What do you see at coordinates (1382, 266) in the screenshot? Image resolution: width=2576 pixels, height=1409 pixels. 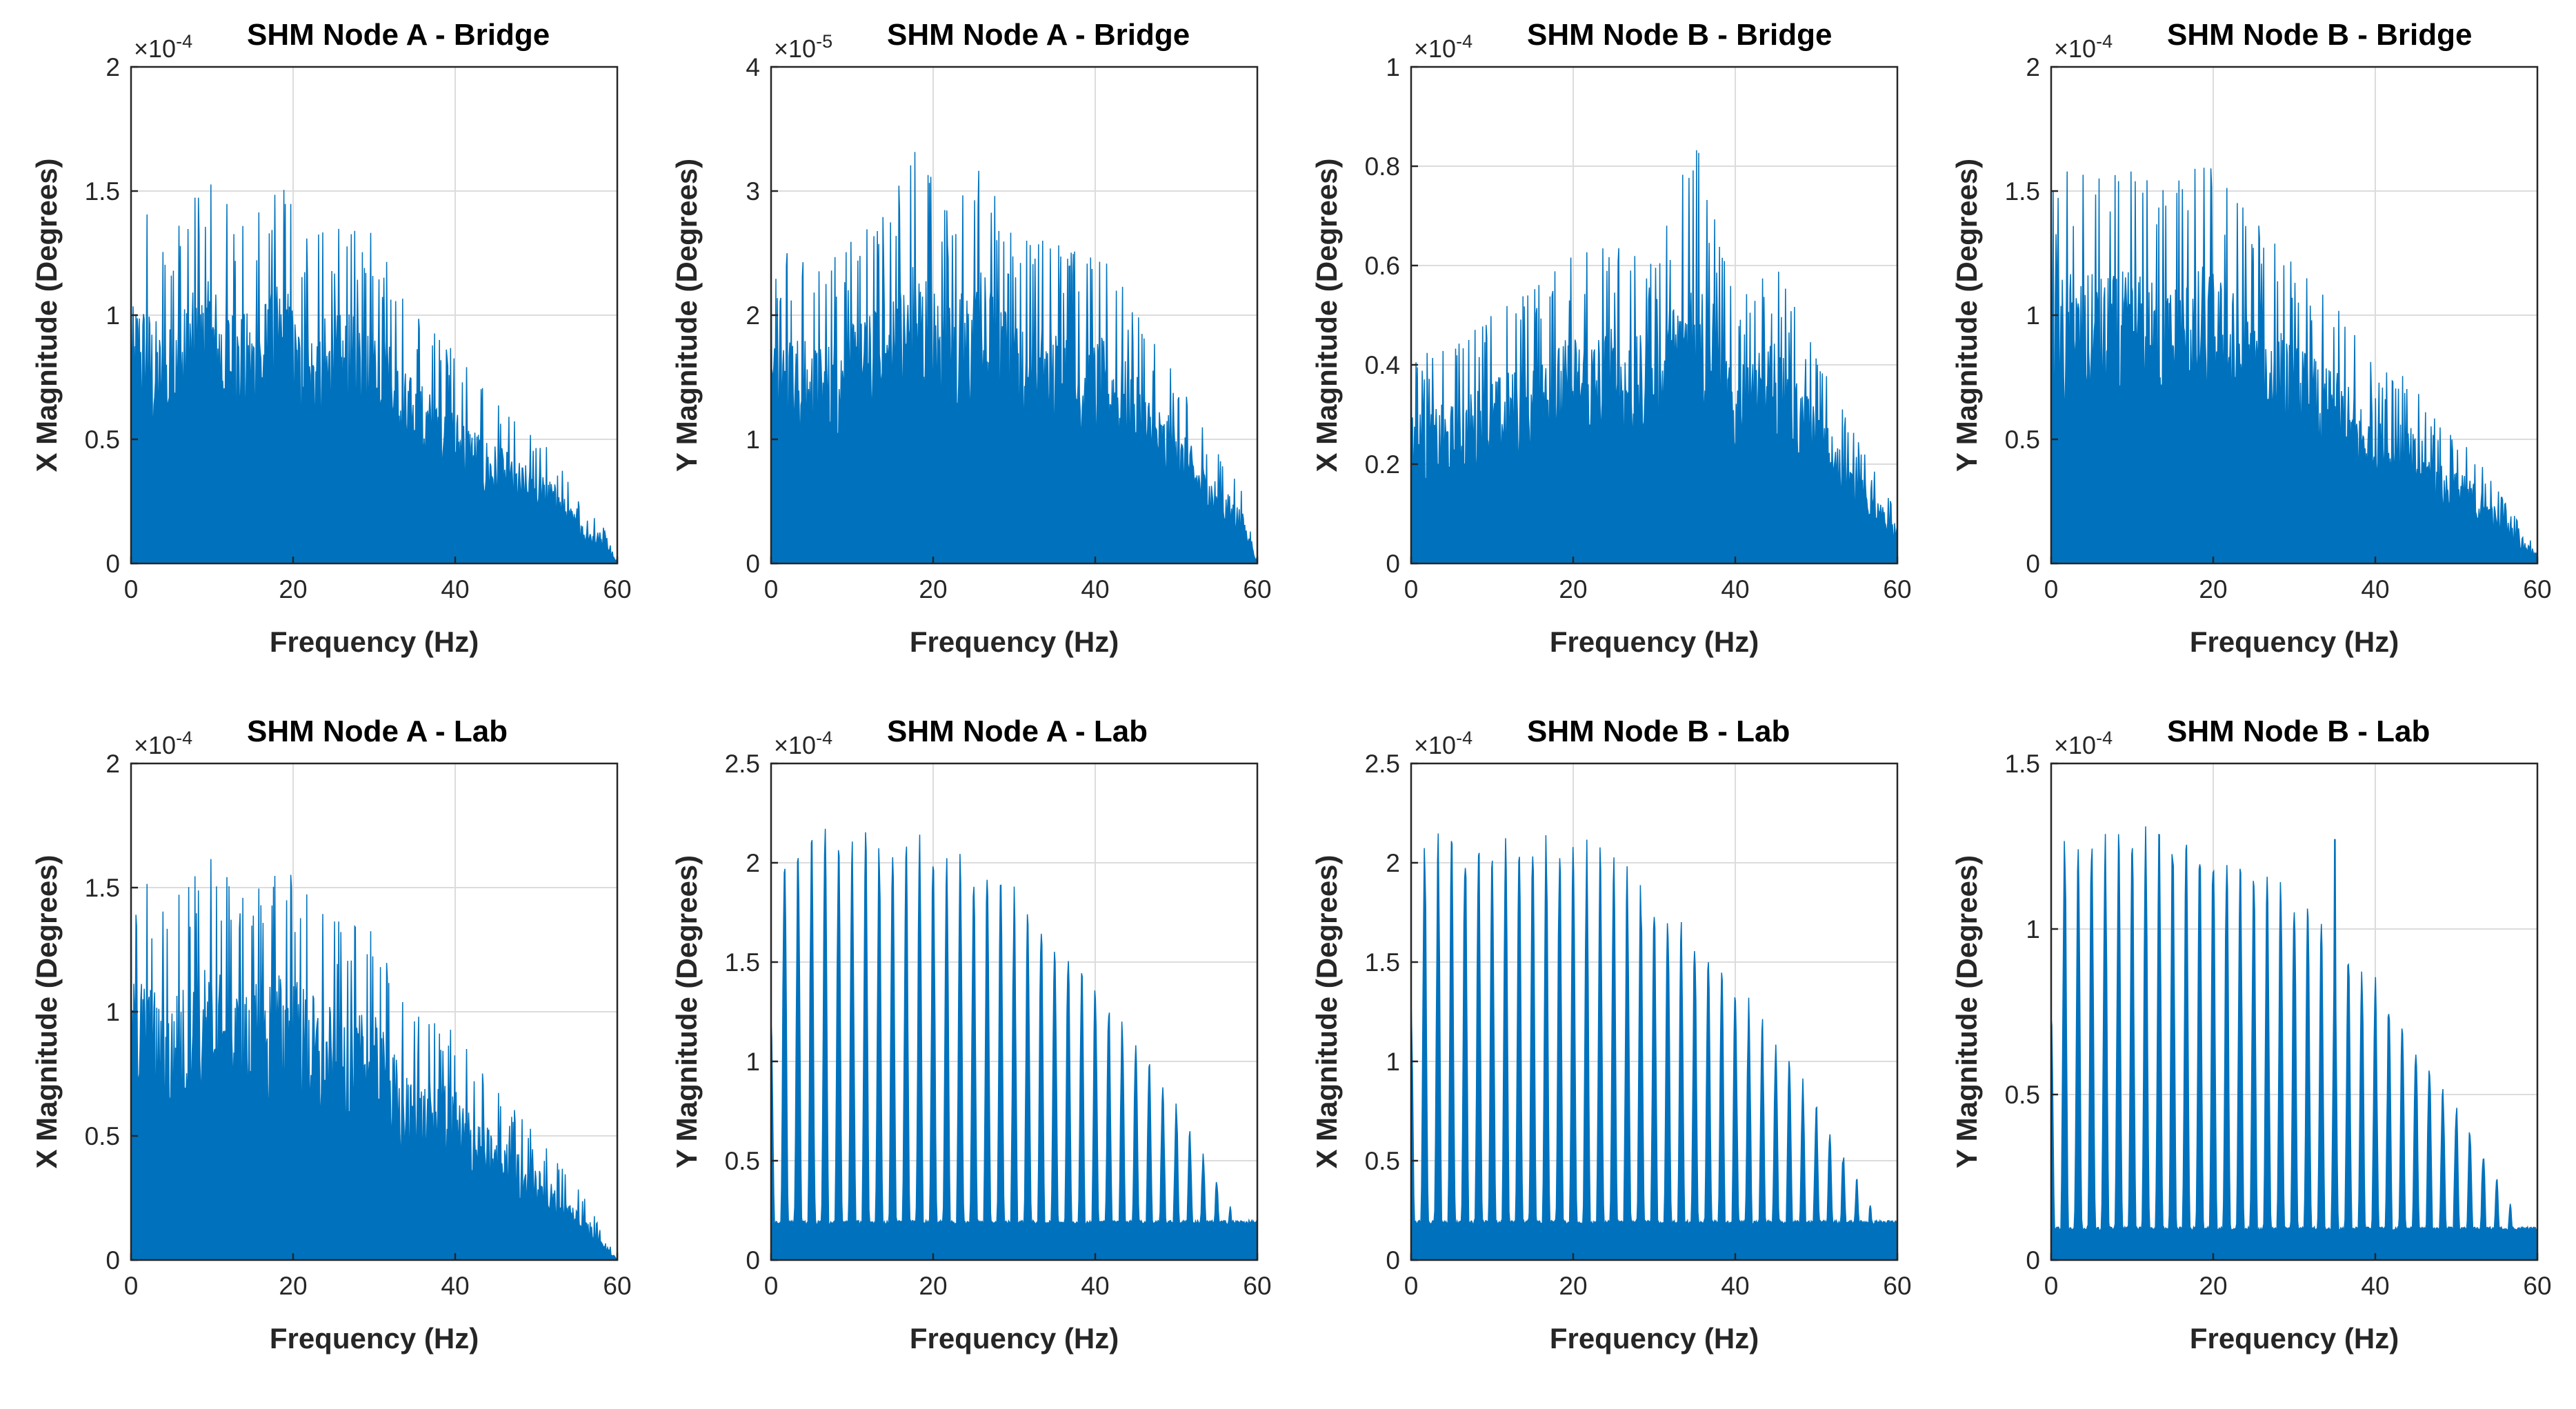 I see `y-tick-label: 0.6` at bounding box center [1382, 266].